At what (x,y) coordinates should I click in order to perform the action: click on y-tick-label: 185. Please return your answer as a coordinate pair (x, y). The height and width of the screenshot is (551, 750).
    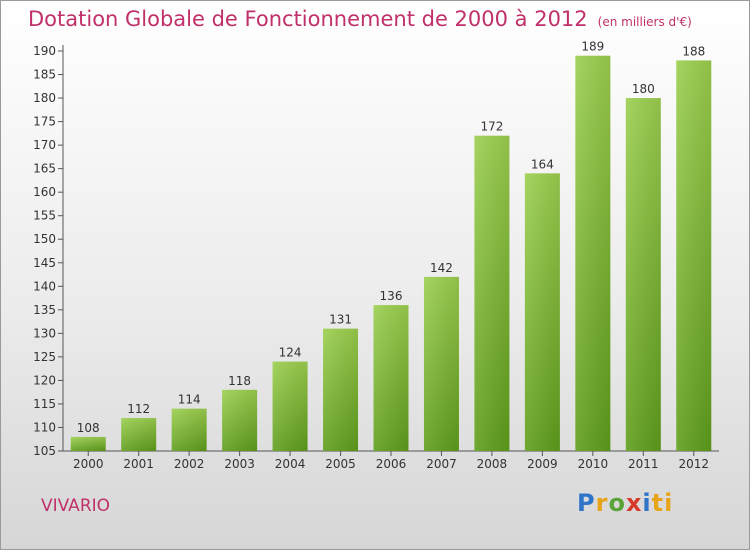
    Looking at the image, I should click on (44, 75).